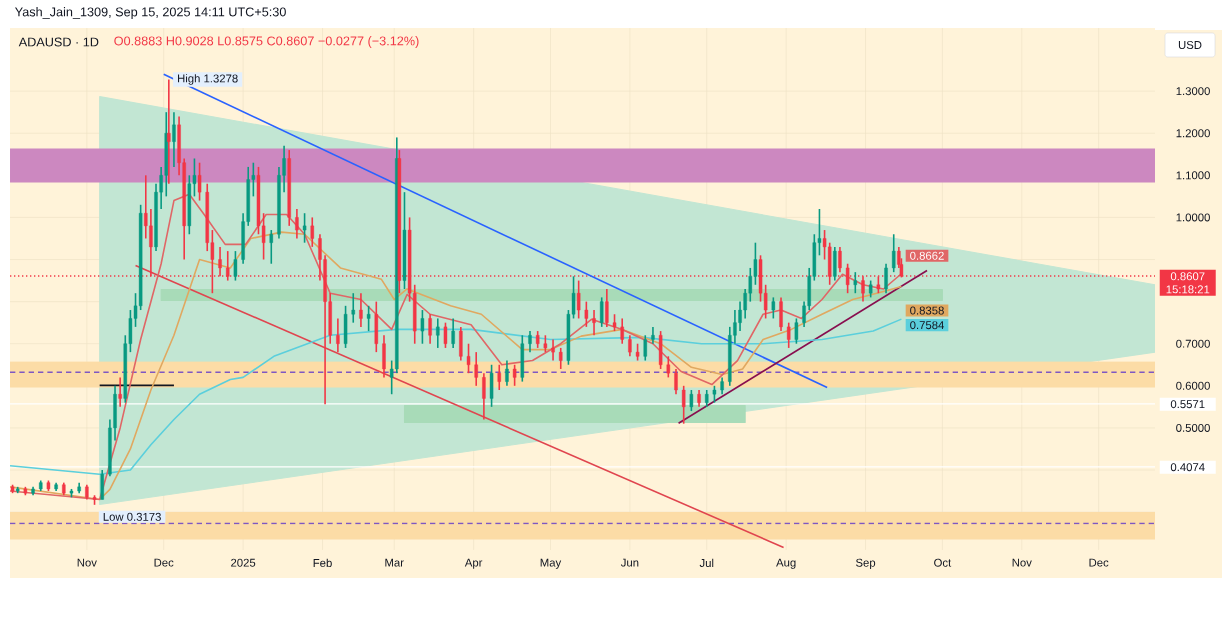 This screenshot has height=638, width=1232. Describe the element at coordinates (243, 562) in the screenshot. I see `x-tick-label: 2025` at that location.